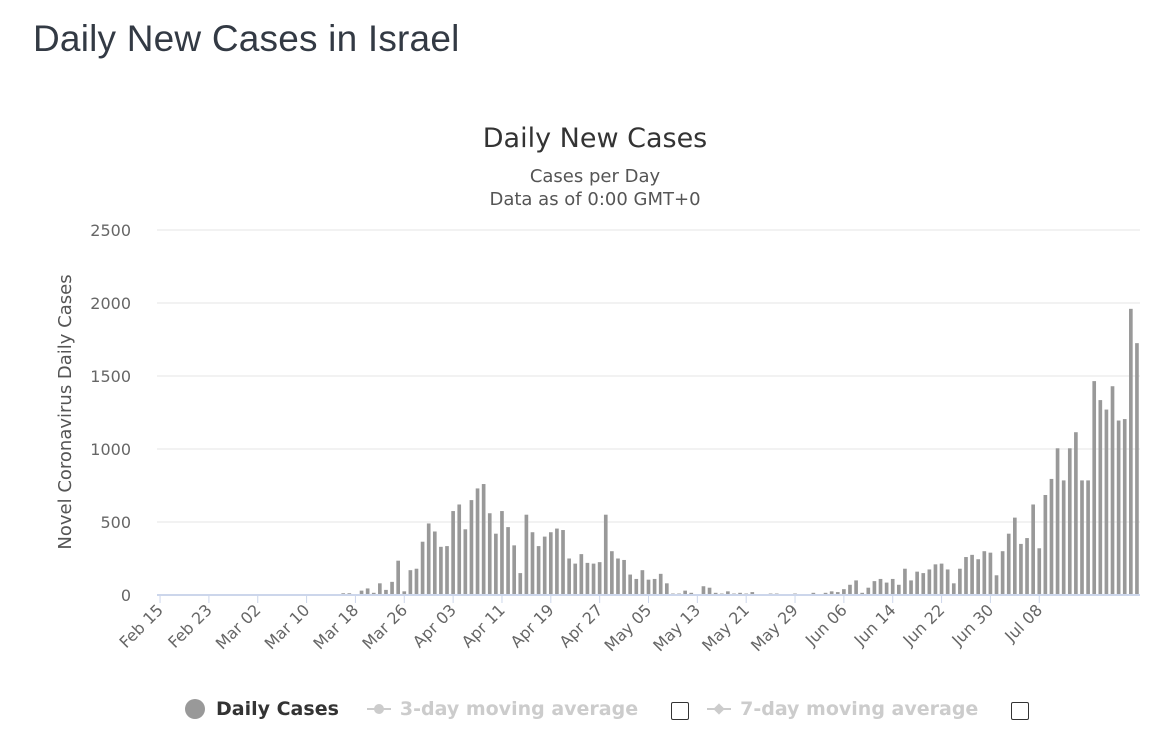  I want to click on legend-item-3-day-average: 3-day moving average, so click(502, 709).